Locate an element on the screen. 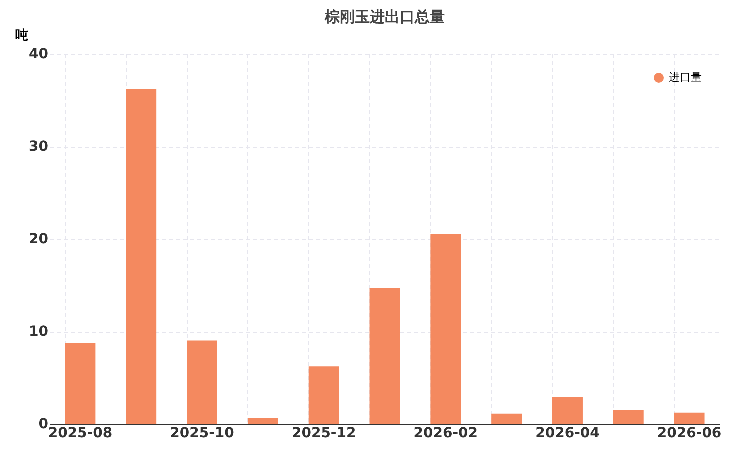 Image resolution: width=750 pixels, height=450 pixels. chart-title: 棕刚玉进出口总量 is located at coordinates (384, 17).